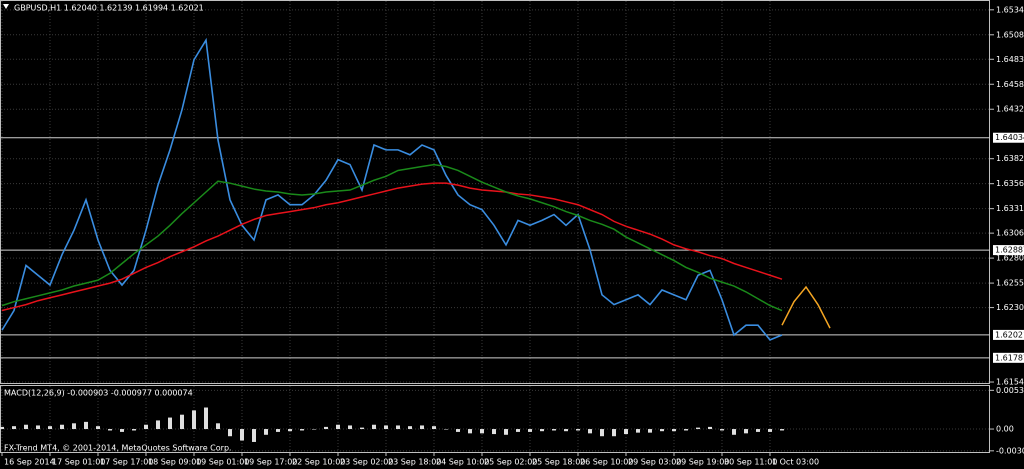 Image resolution: width=1024 pixels, height=469 pixels. Describe the element at coordinates (795, 462) in the screenshot. I see `x-tick-label: 1 Oct 03:00` at that location.